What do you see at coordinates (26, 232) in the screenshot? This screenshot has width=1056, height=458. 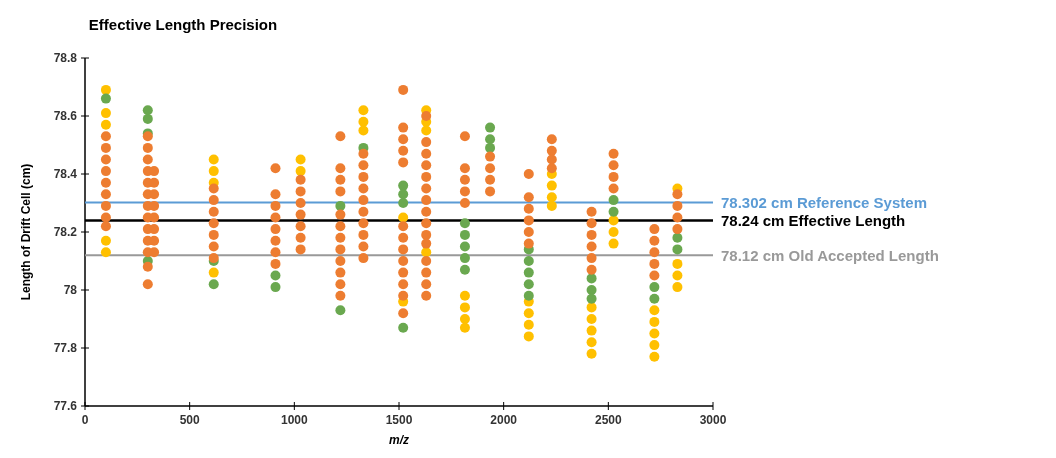 I see `y-axis-title: Length of Drift Cell (cm)` at bounding box center [26, 232].